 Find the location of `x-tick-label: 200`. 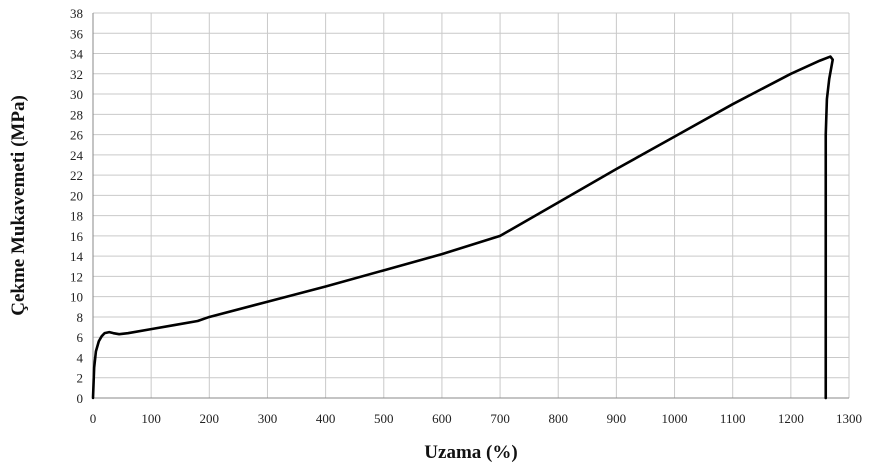

x-tick-label: 200 is located at coordinates (210, 418).